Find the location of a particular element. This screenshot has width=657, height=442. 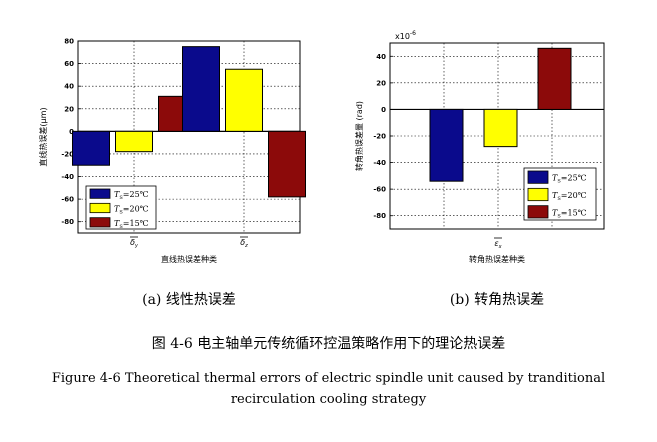

x-axis-label: 转角热误差种类 is located at coordinates (497, 259).